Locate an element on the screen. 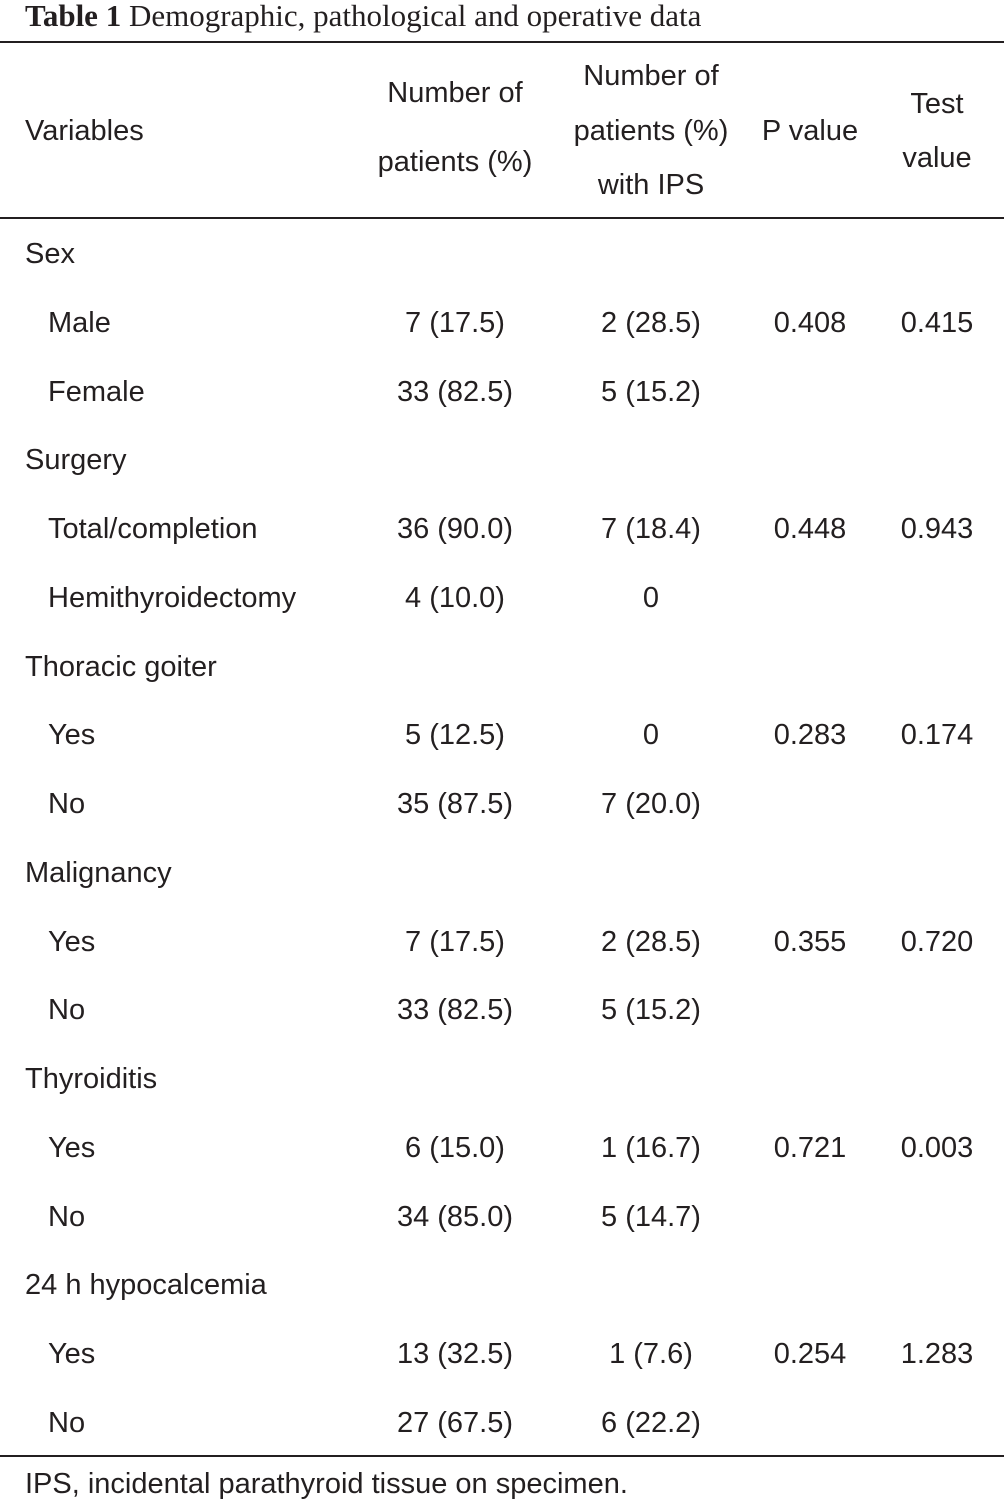 The width and height of the screenshot is (1004, 1505). cell-test-value: 0.174 is located at coordinates (937, 735).